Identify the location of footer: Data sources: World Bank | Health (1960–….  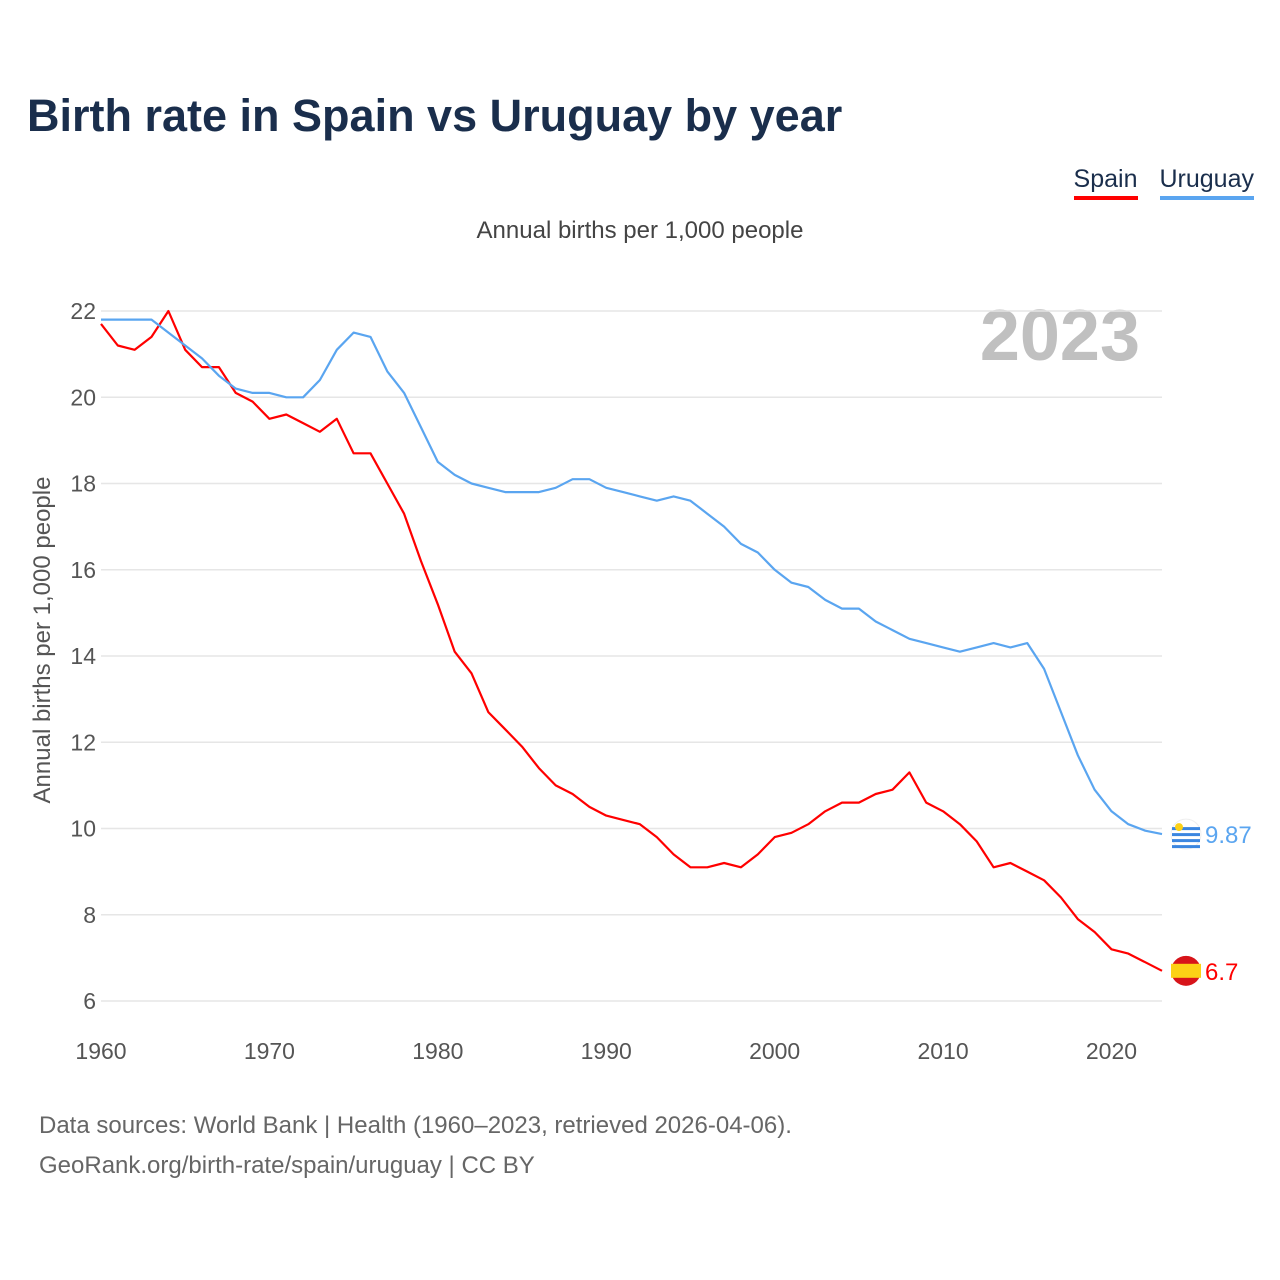
(415, 1146).